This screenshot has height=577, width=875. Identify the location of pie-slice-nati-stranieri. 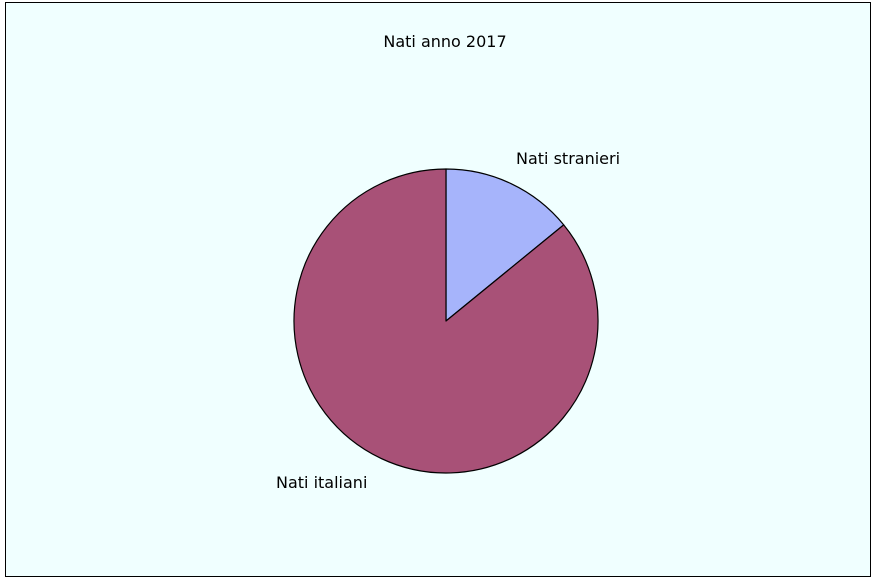
(505, 245).